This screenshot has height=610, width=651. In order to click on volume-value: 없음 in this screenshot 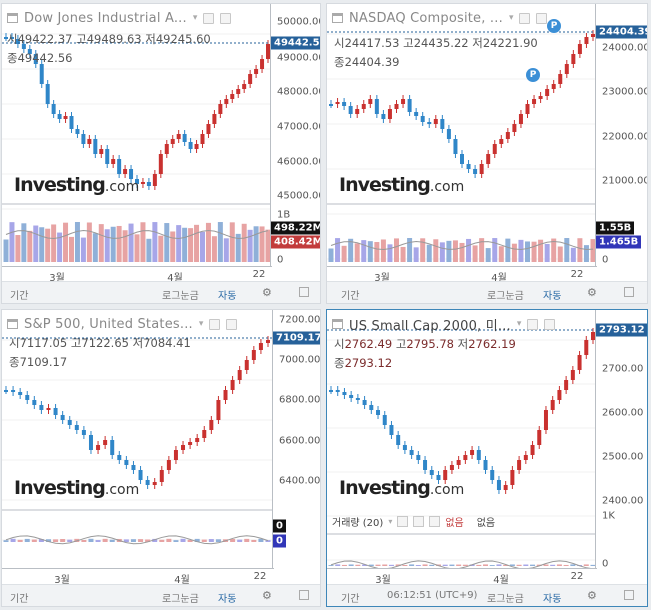, I will do `click(454, 523)`.